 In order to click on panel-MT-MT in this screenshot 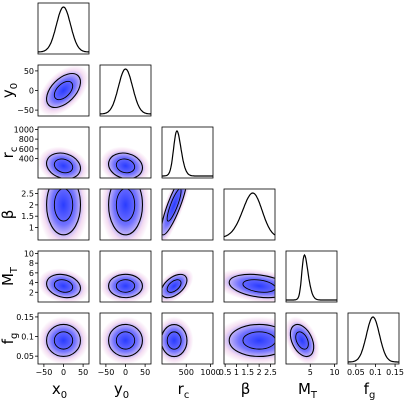, I will do `click(311, 276)`.